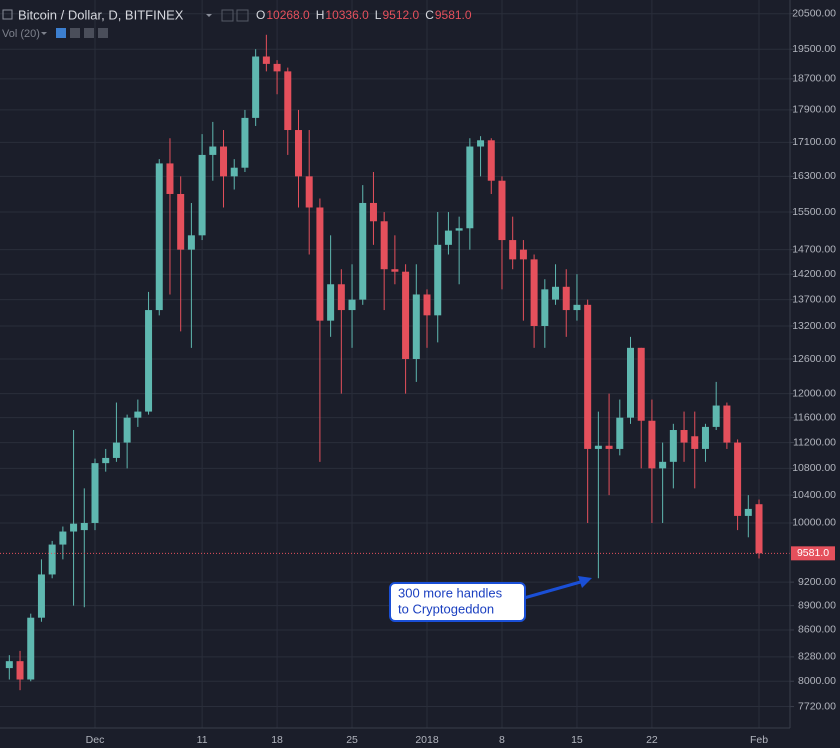 This screenshot has height=748, width=840. What do you see at coordinates (814, 393) in the screenshot?
I see `y-tick-label: 12000.00` at bounding box center [814, 393].